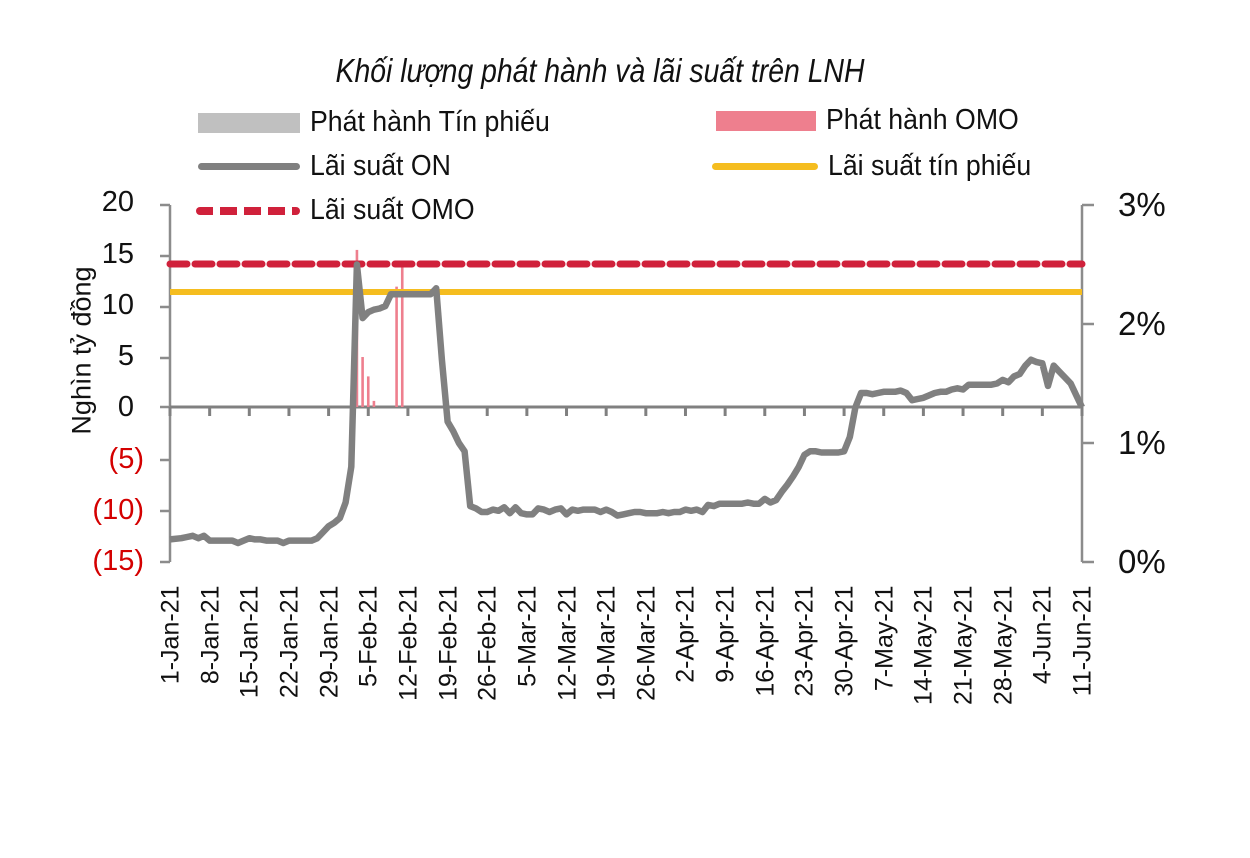 The height and width of the screenshot is (858, 1250). I want to click on y-tick-label-negative: (10), so click(118, 510).